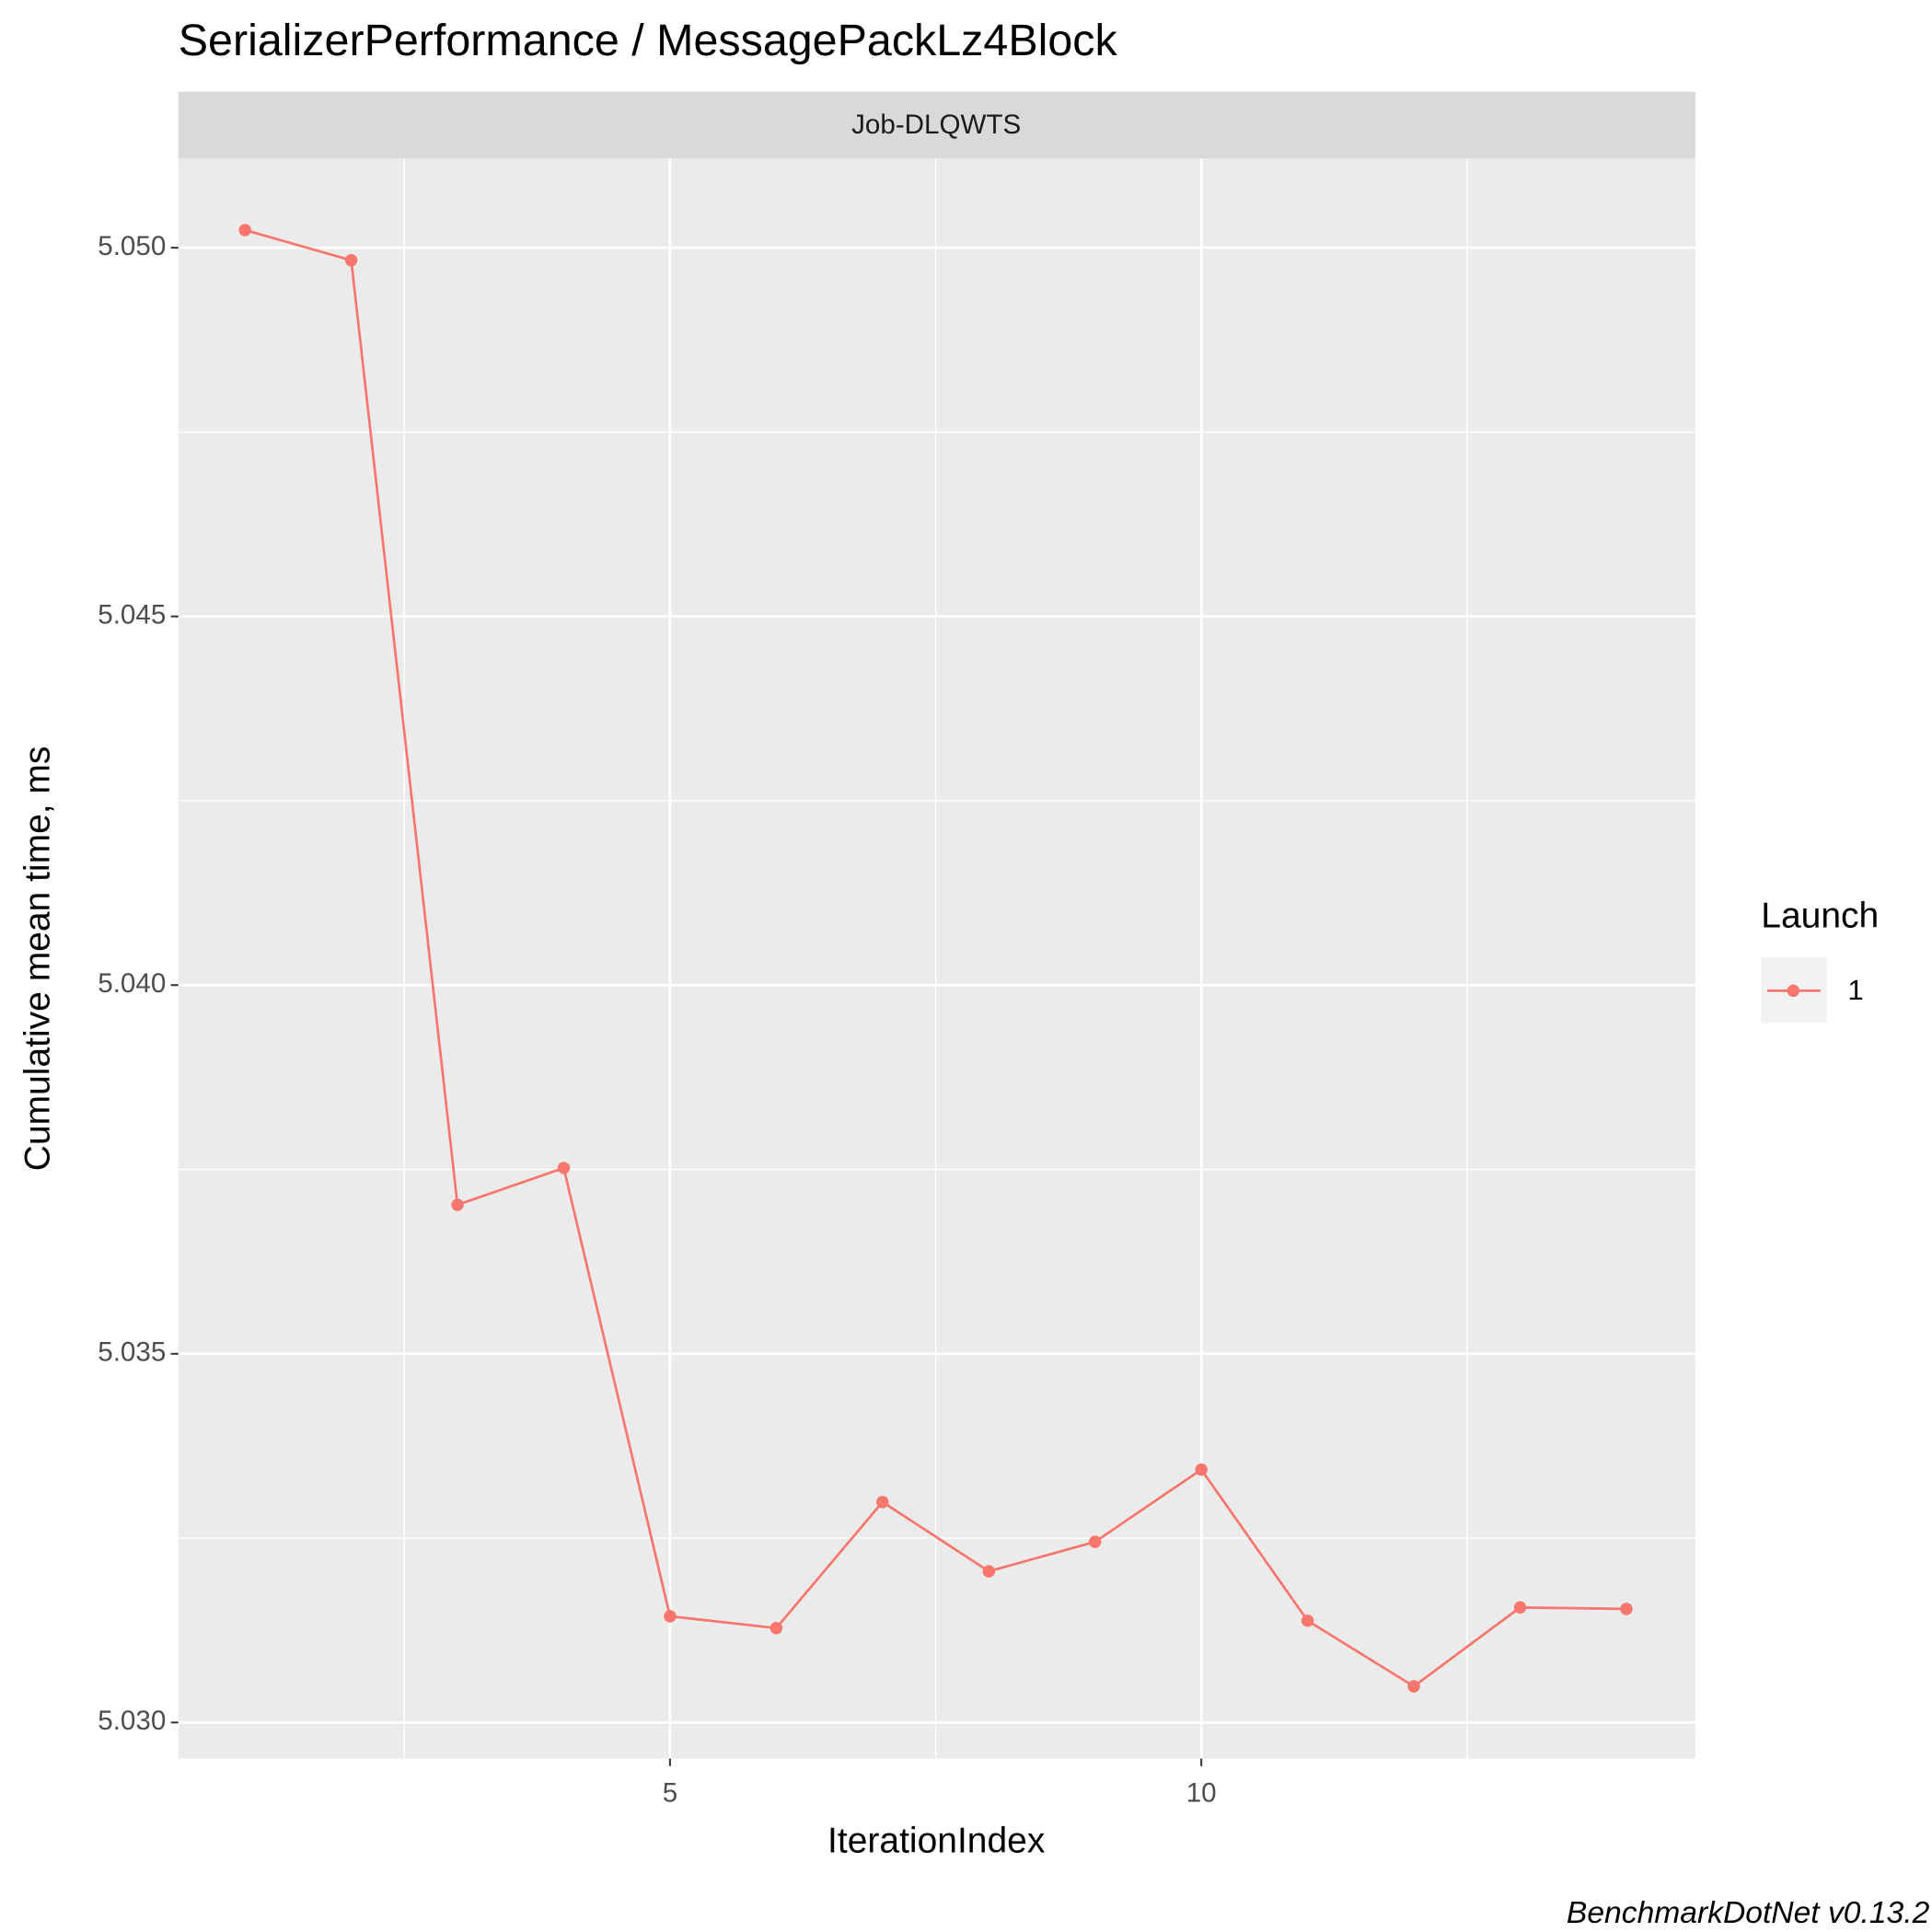  What do you see at coordinates (1749, 1913) in the screenshot?
I see `caption: BenchmarkDotNet v0.13.2` at bounding box center [1749, 1913].